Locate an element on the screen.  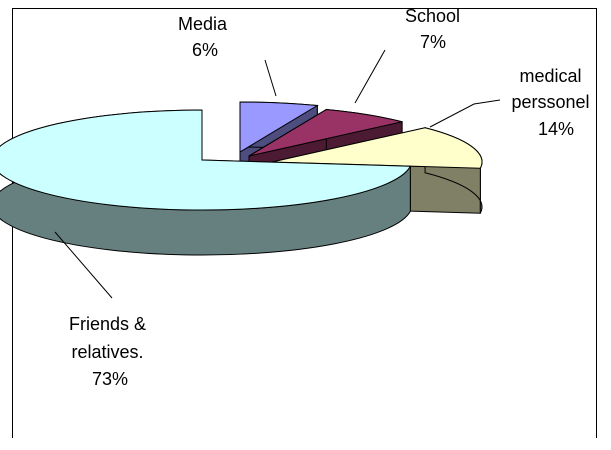
slice-school is located at coordinates (325, 132).